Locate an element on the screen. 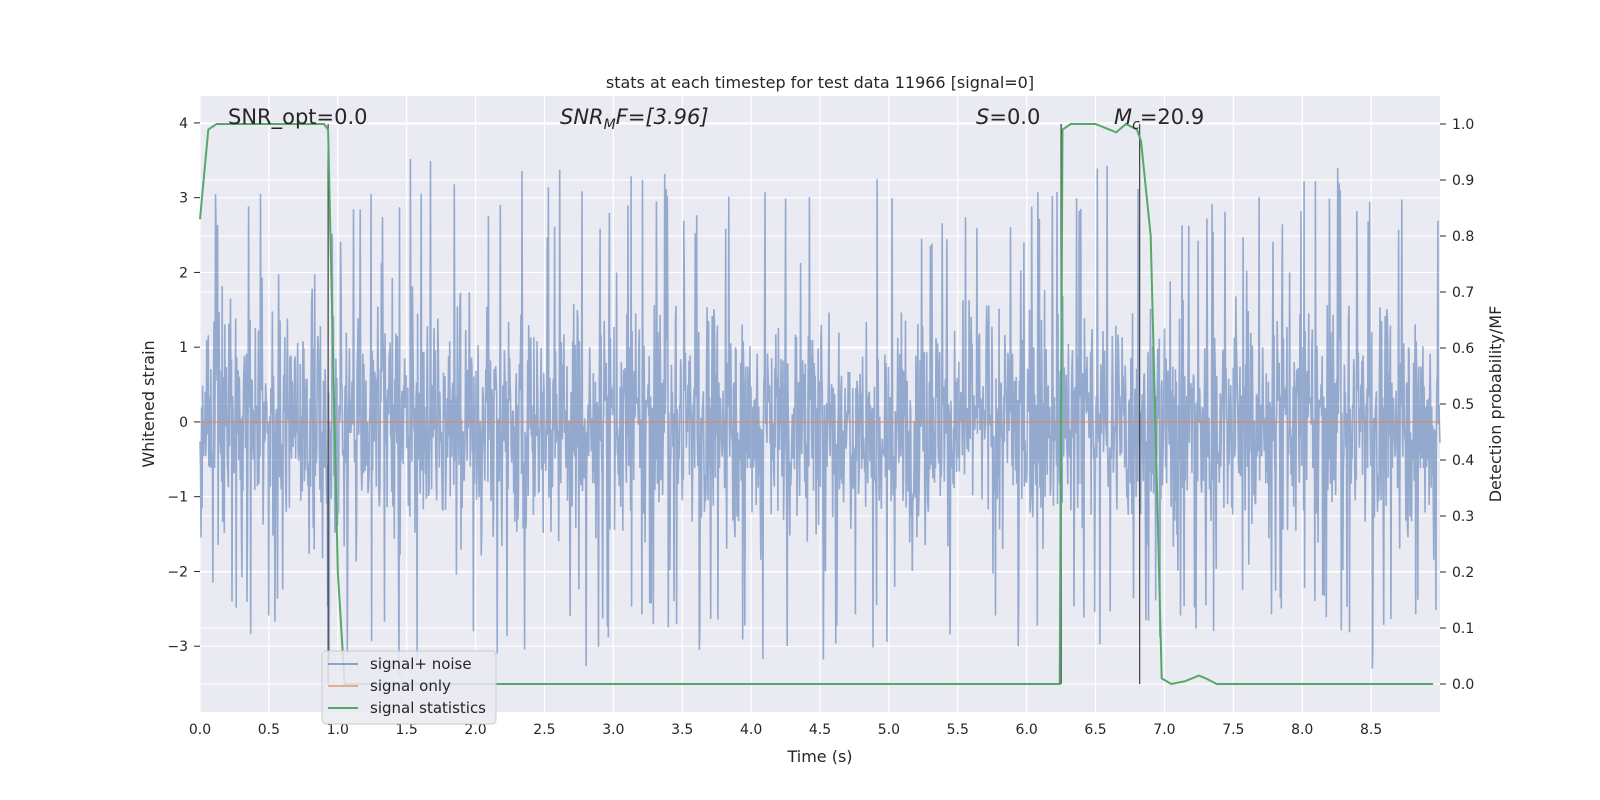 The width and height of the screenshot is (1600, 800). snr-mf-rest: F=[3.96] is located at coordinates (662, 117).